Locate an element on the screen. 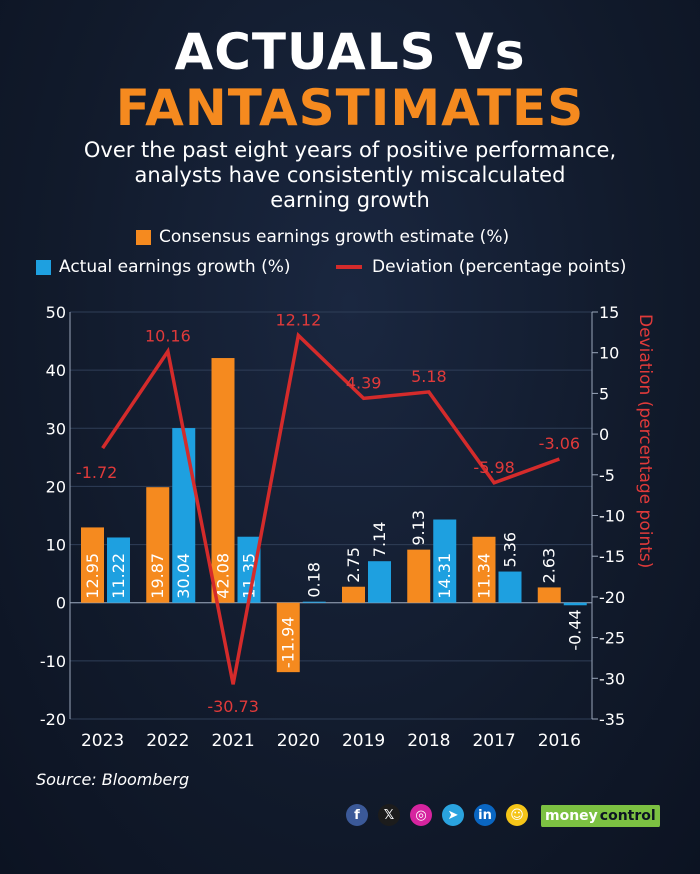 The image size is (700, 874). right-tick-label: -35 is located at coordinates (612, 719).